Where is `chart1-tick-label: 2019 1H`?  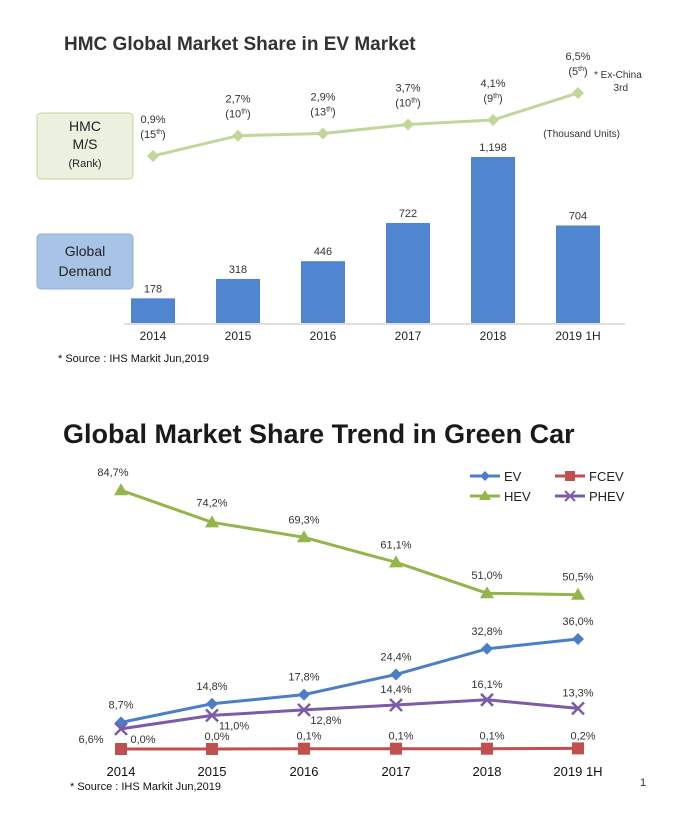 chart1-tick-label: 2019 1H is located at coordinates (577, 336).